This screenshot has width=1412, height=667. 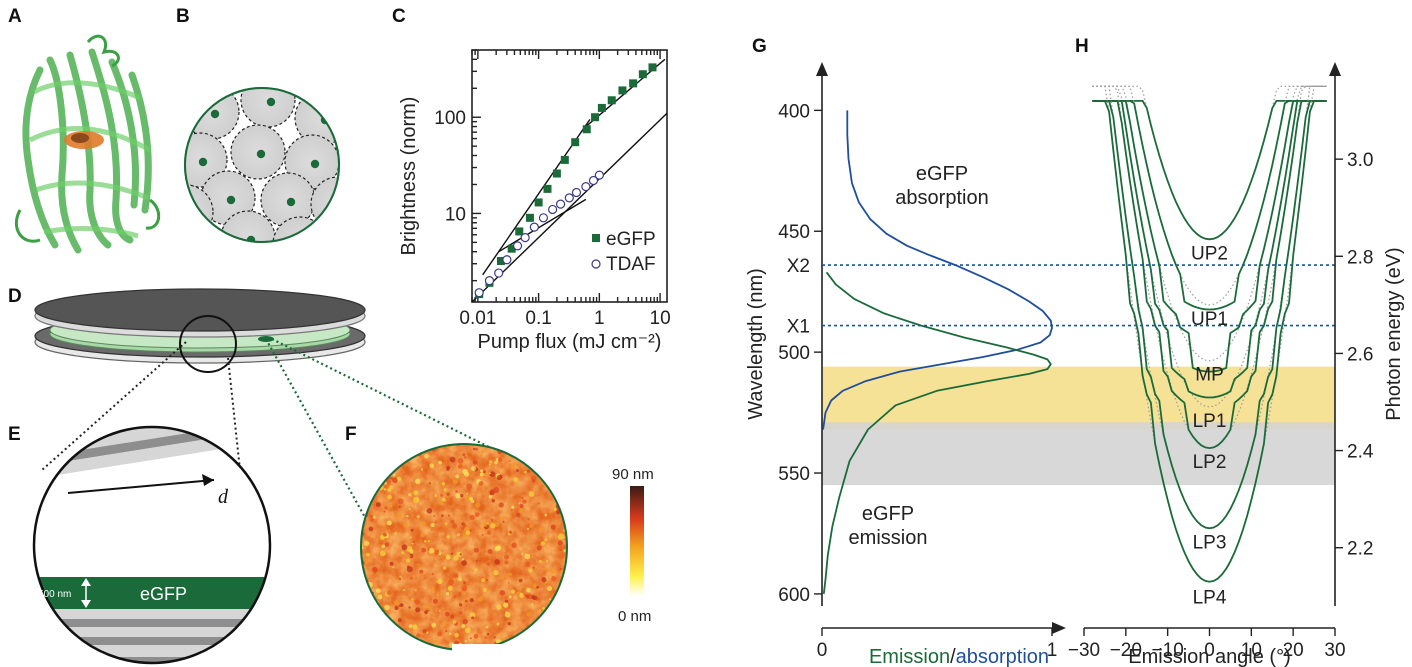 What do you see at coordinates (450, 118) in the screenshot?
I see `y-tick-label: 100` at bounding box center [450, 118].